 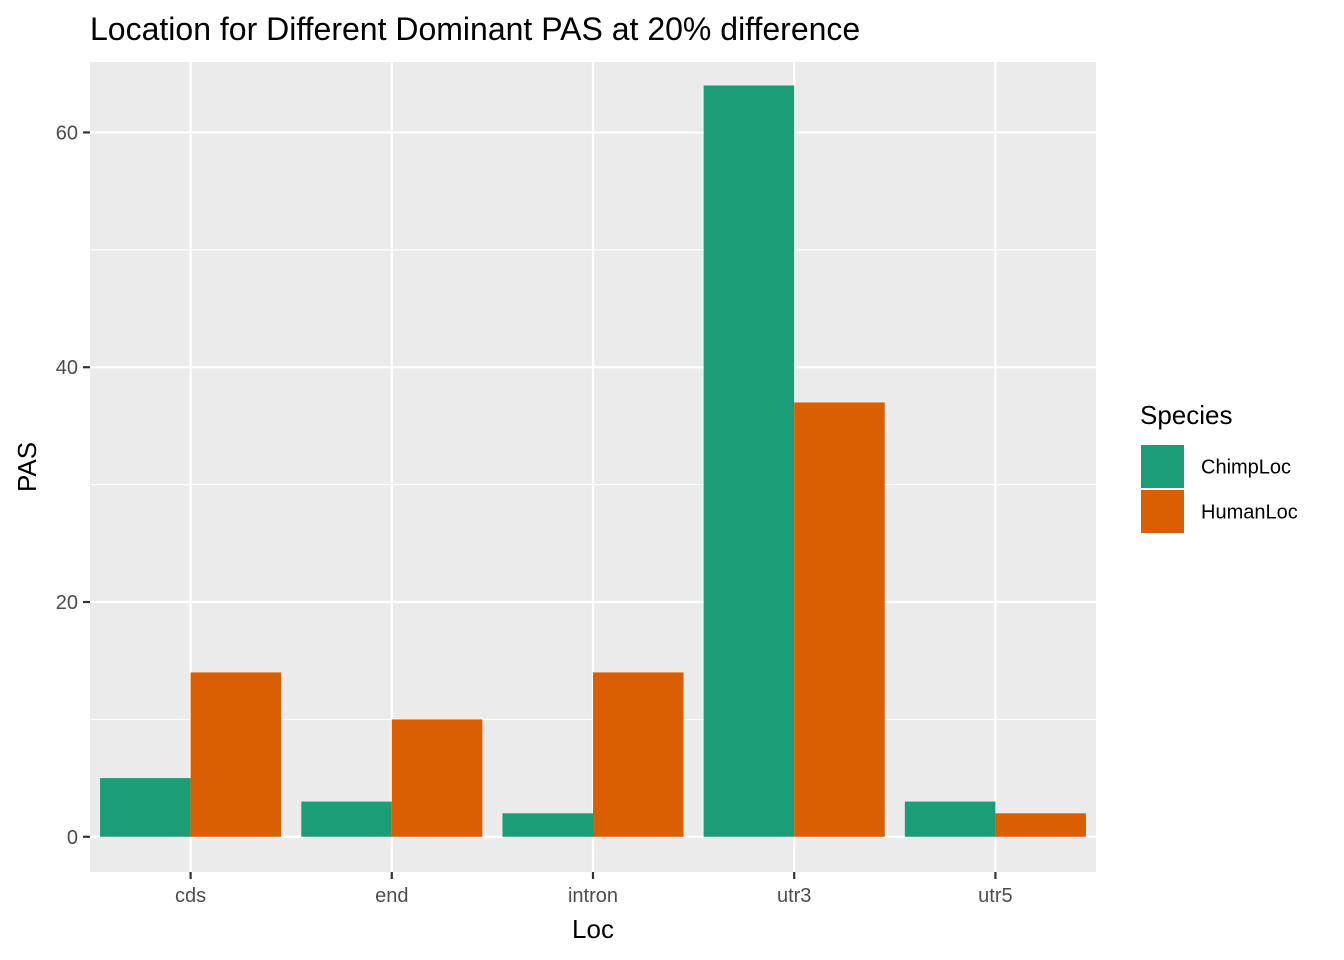 I want to click on bar-HumanLoc-cds, so click(x=236, y=754).